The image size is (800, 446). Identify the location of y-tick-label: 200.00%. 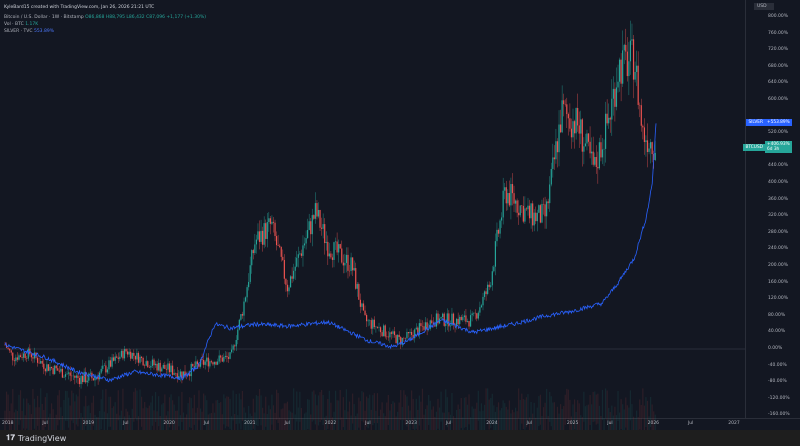
(778, 265).